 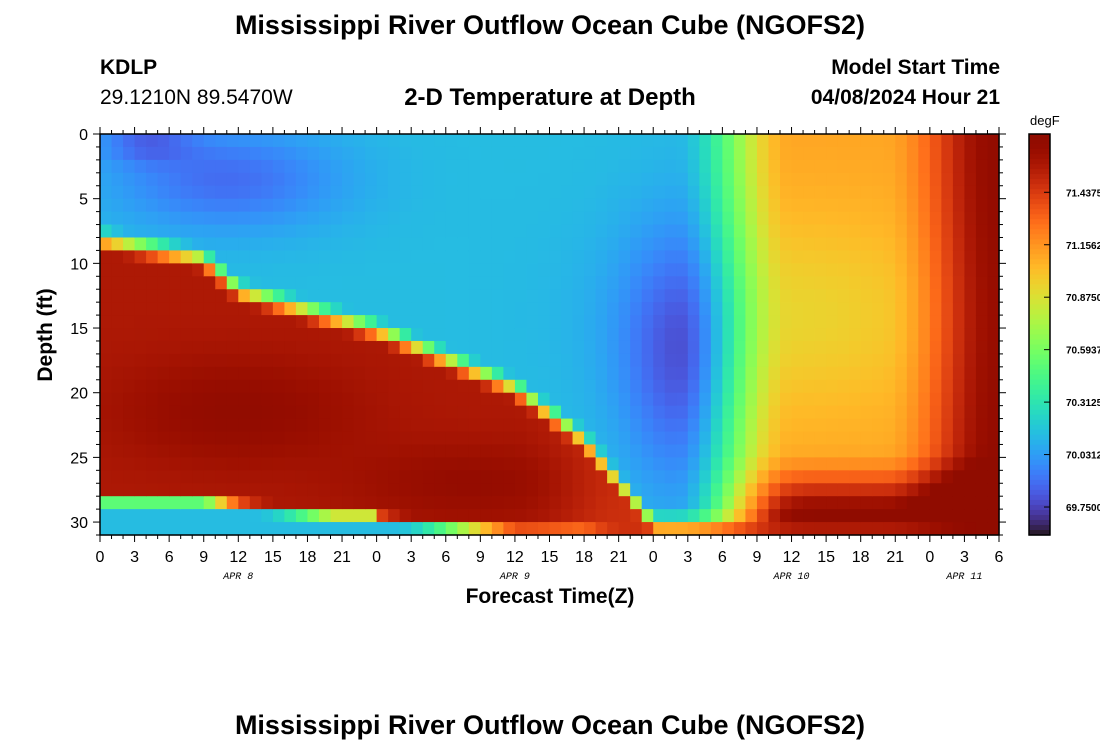 What do you see at coordinates (79, 329) in the screenshot?
I see `y-tick-label: 15` at bounding box center [79, 329].